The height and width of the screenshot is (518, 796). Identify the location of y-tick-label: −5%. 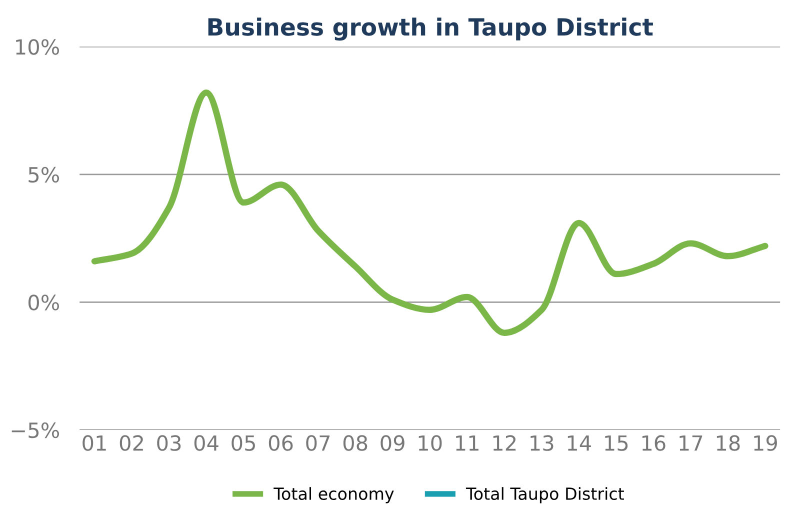
(36, 430).